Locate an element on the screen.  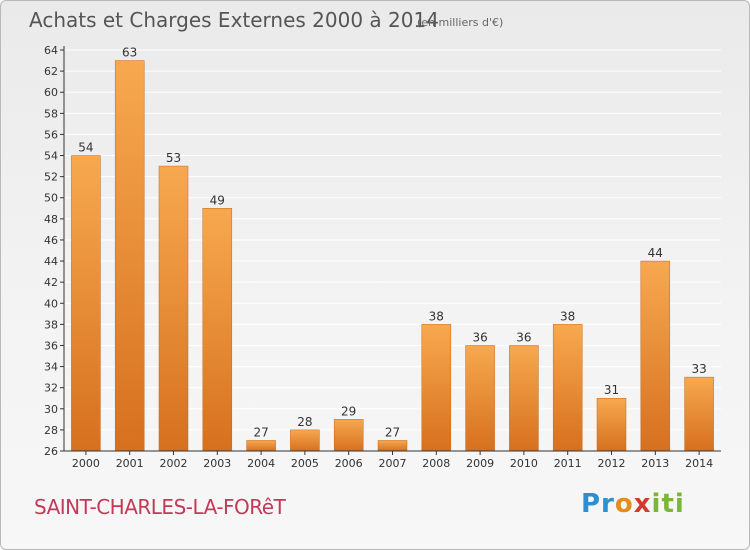
data-label: 29 is located at coordinates (348, 411).